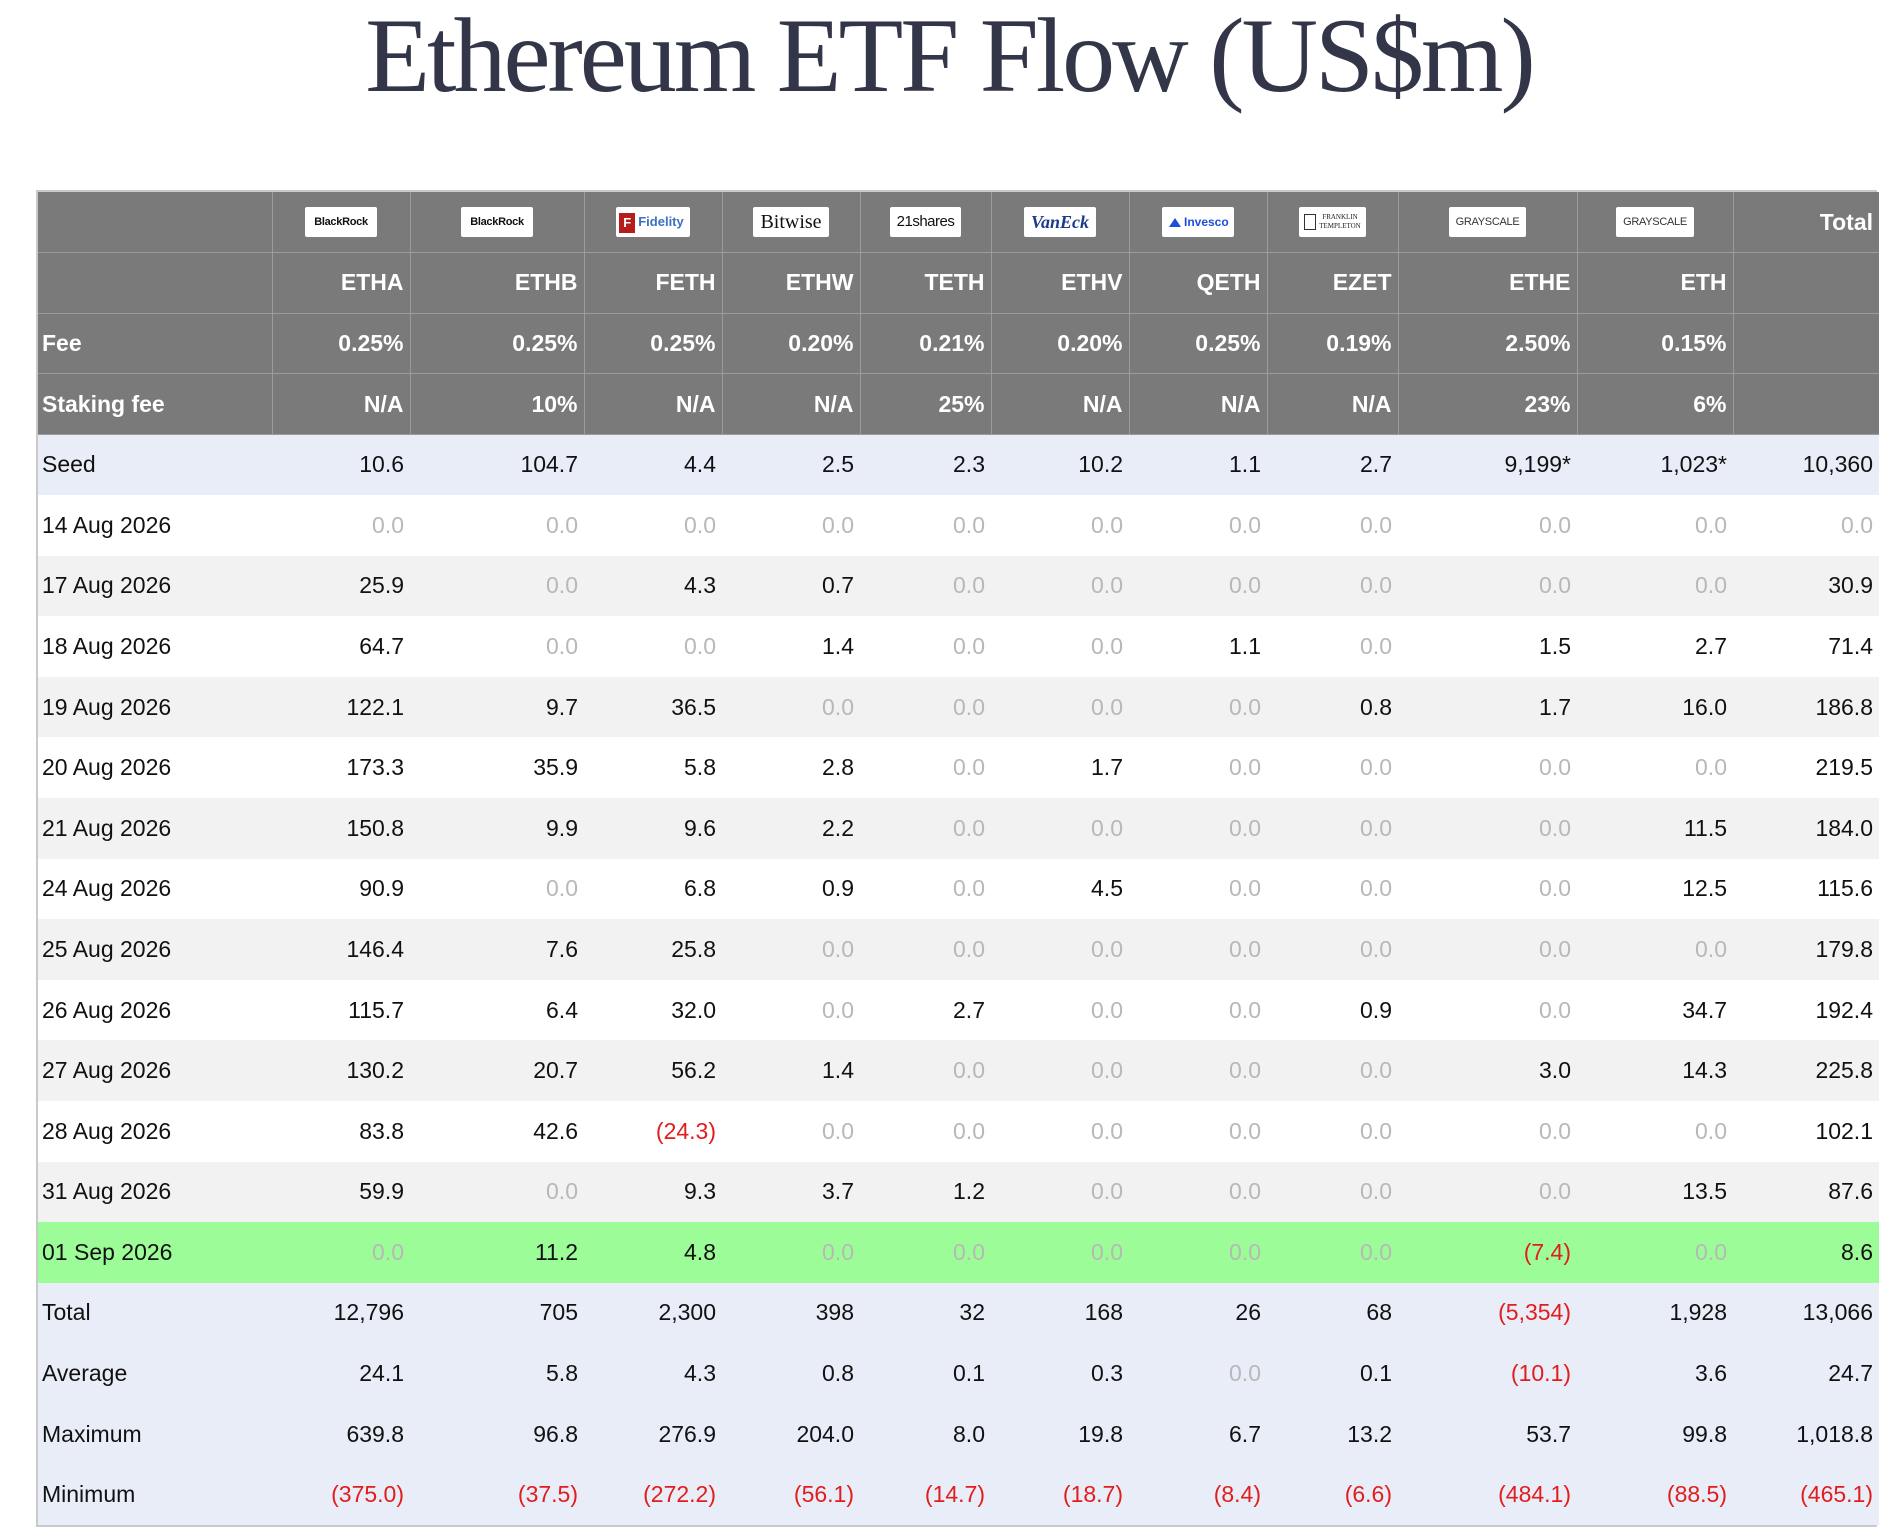  I want to click on issuer-cell: Invesco, so click(1198, 223).